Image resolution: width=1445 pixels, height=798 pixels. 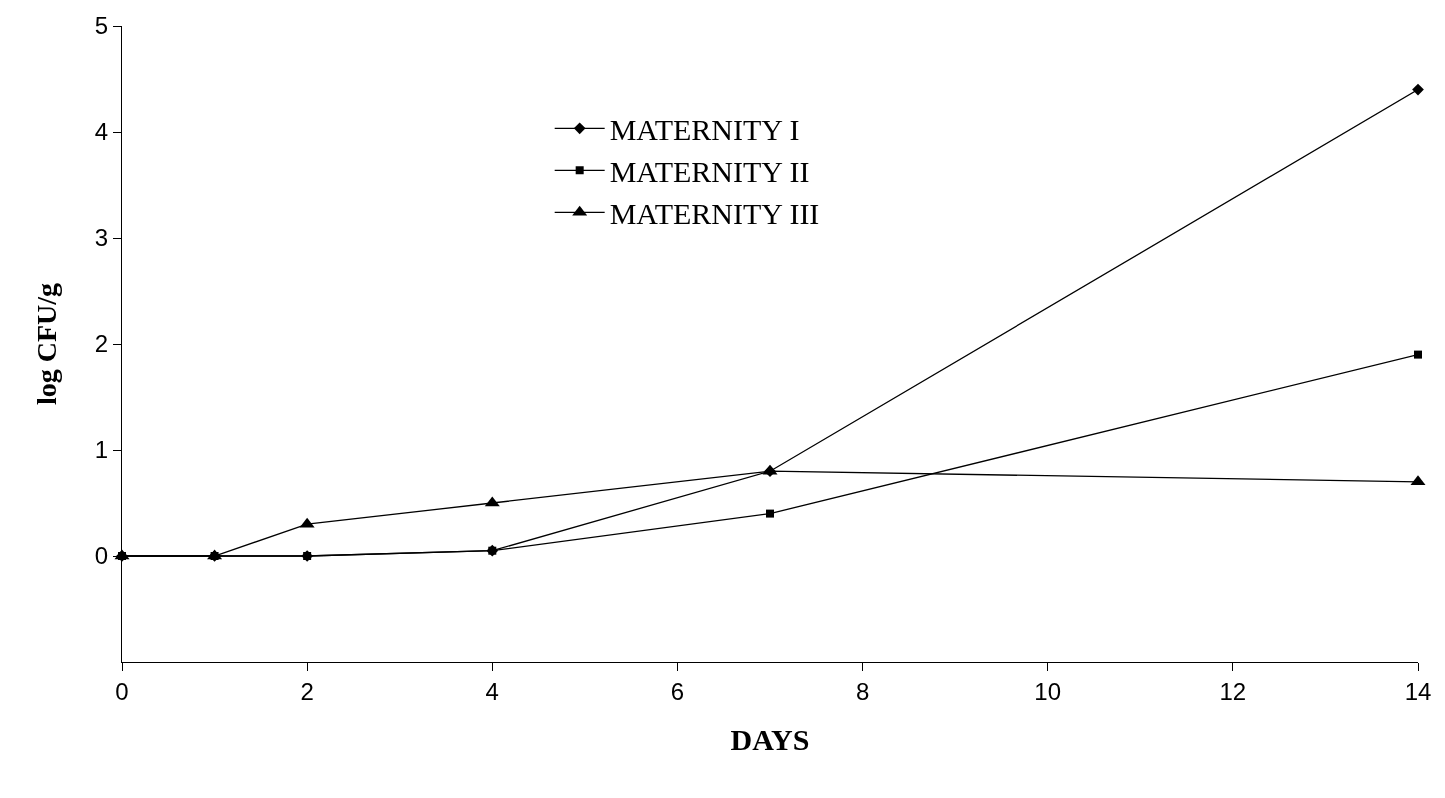 I want to click on x-tick-label: 6, so click(x=677, y=691).